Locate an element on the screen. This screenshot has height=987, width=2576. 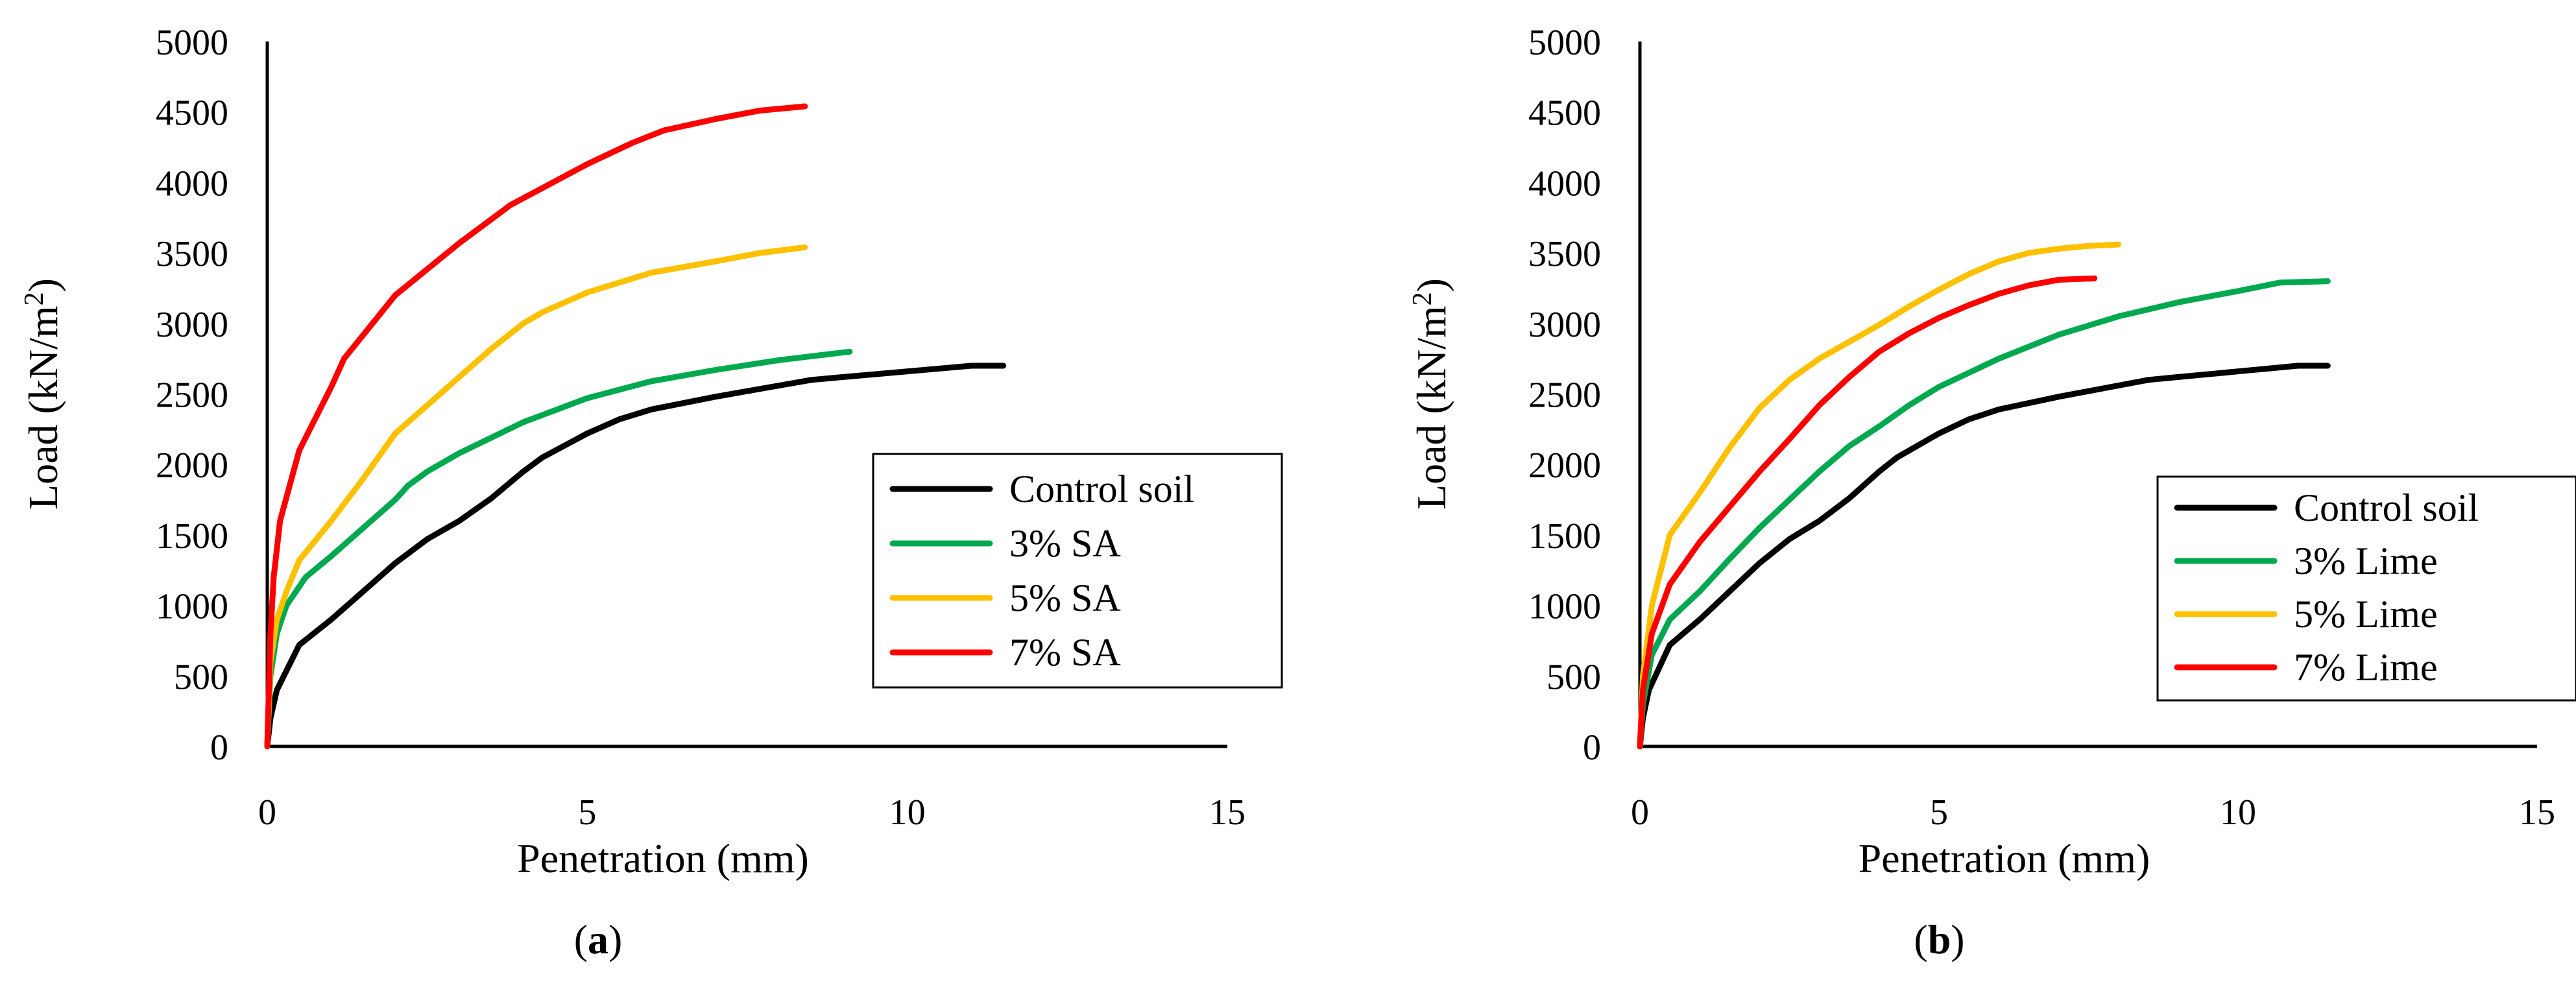
legend-label: 7% Lime is located at coordinates (2366, 667).